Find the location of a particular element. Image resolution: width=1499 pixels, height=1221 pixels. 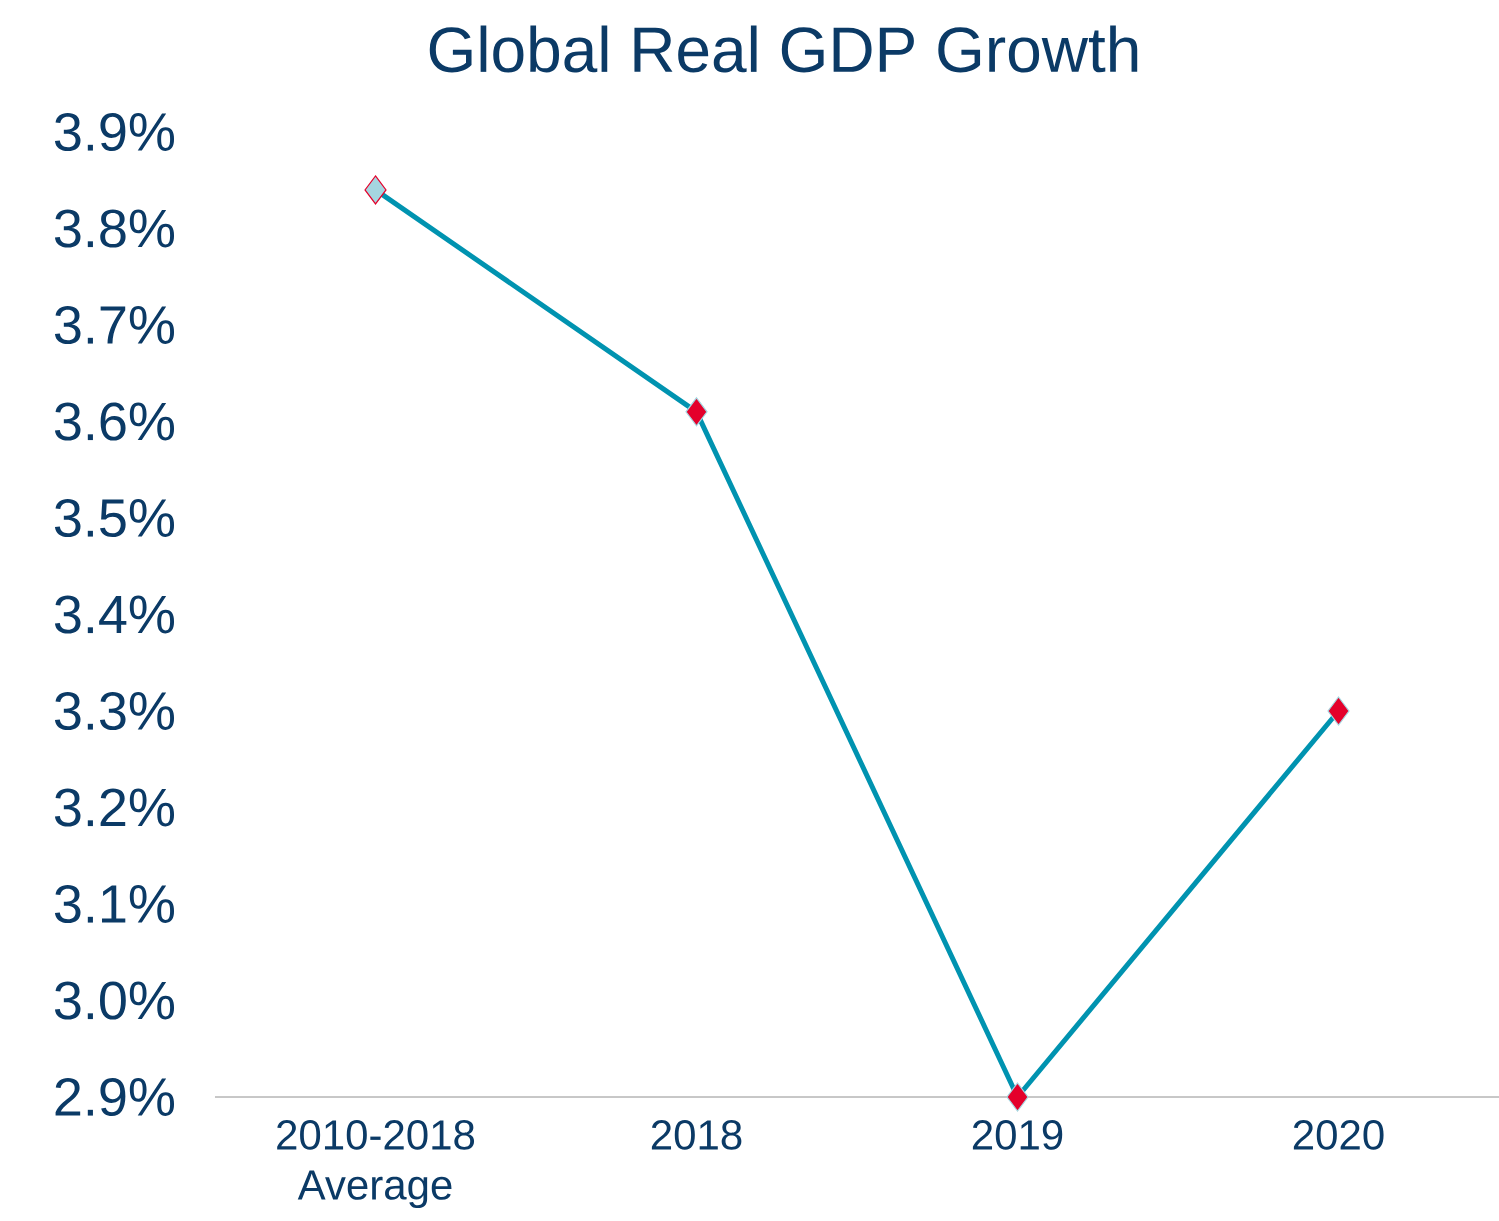

y-tick-label: 3.6% is located at coordinates (114, 421).